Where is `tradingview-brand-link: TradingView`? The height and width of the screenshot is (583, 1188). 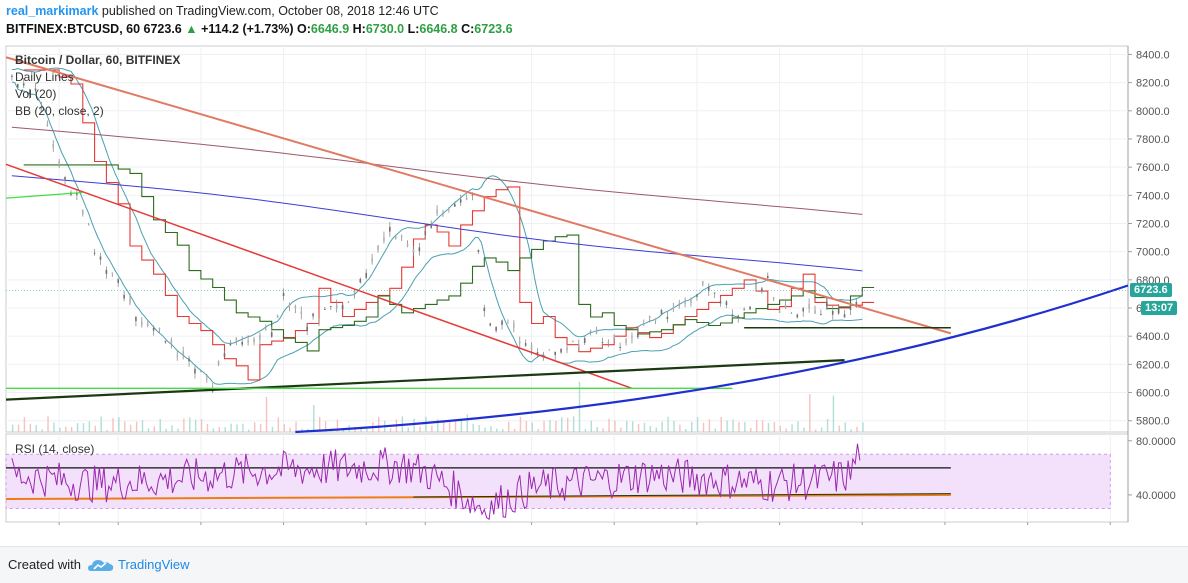
tradingview-brand-link: TradingView is located at coordinates (154, 564).